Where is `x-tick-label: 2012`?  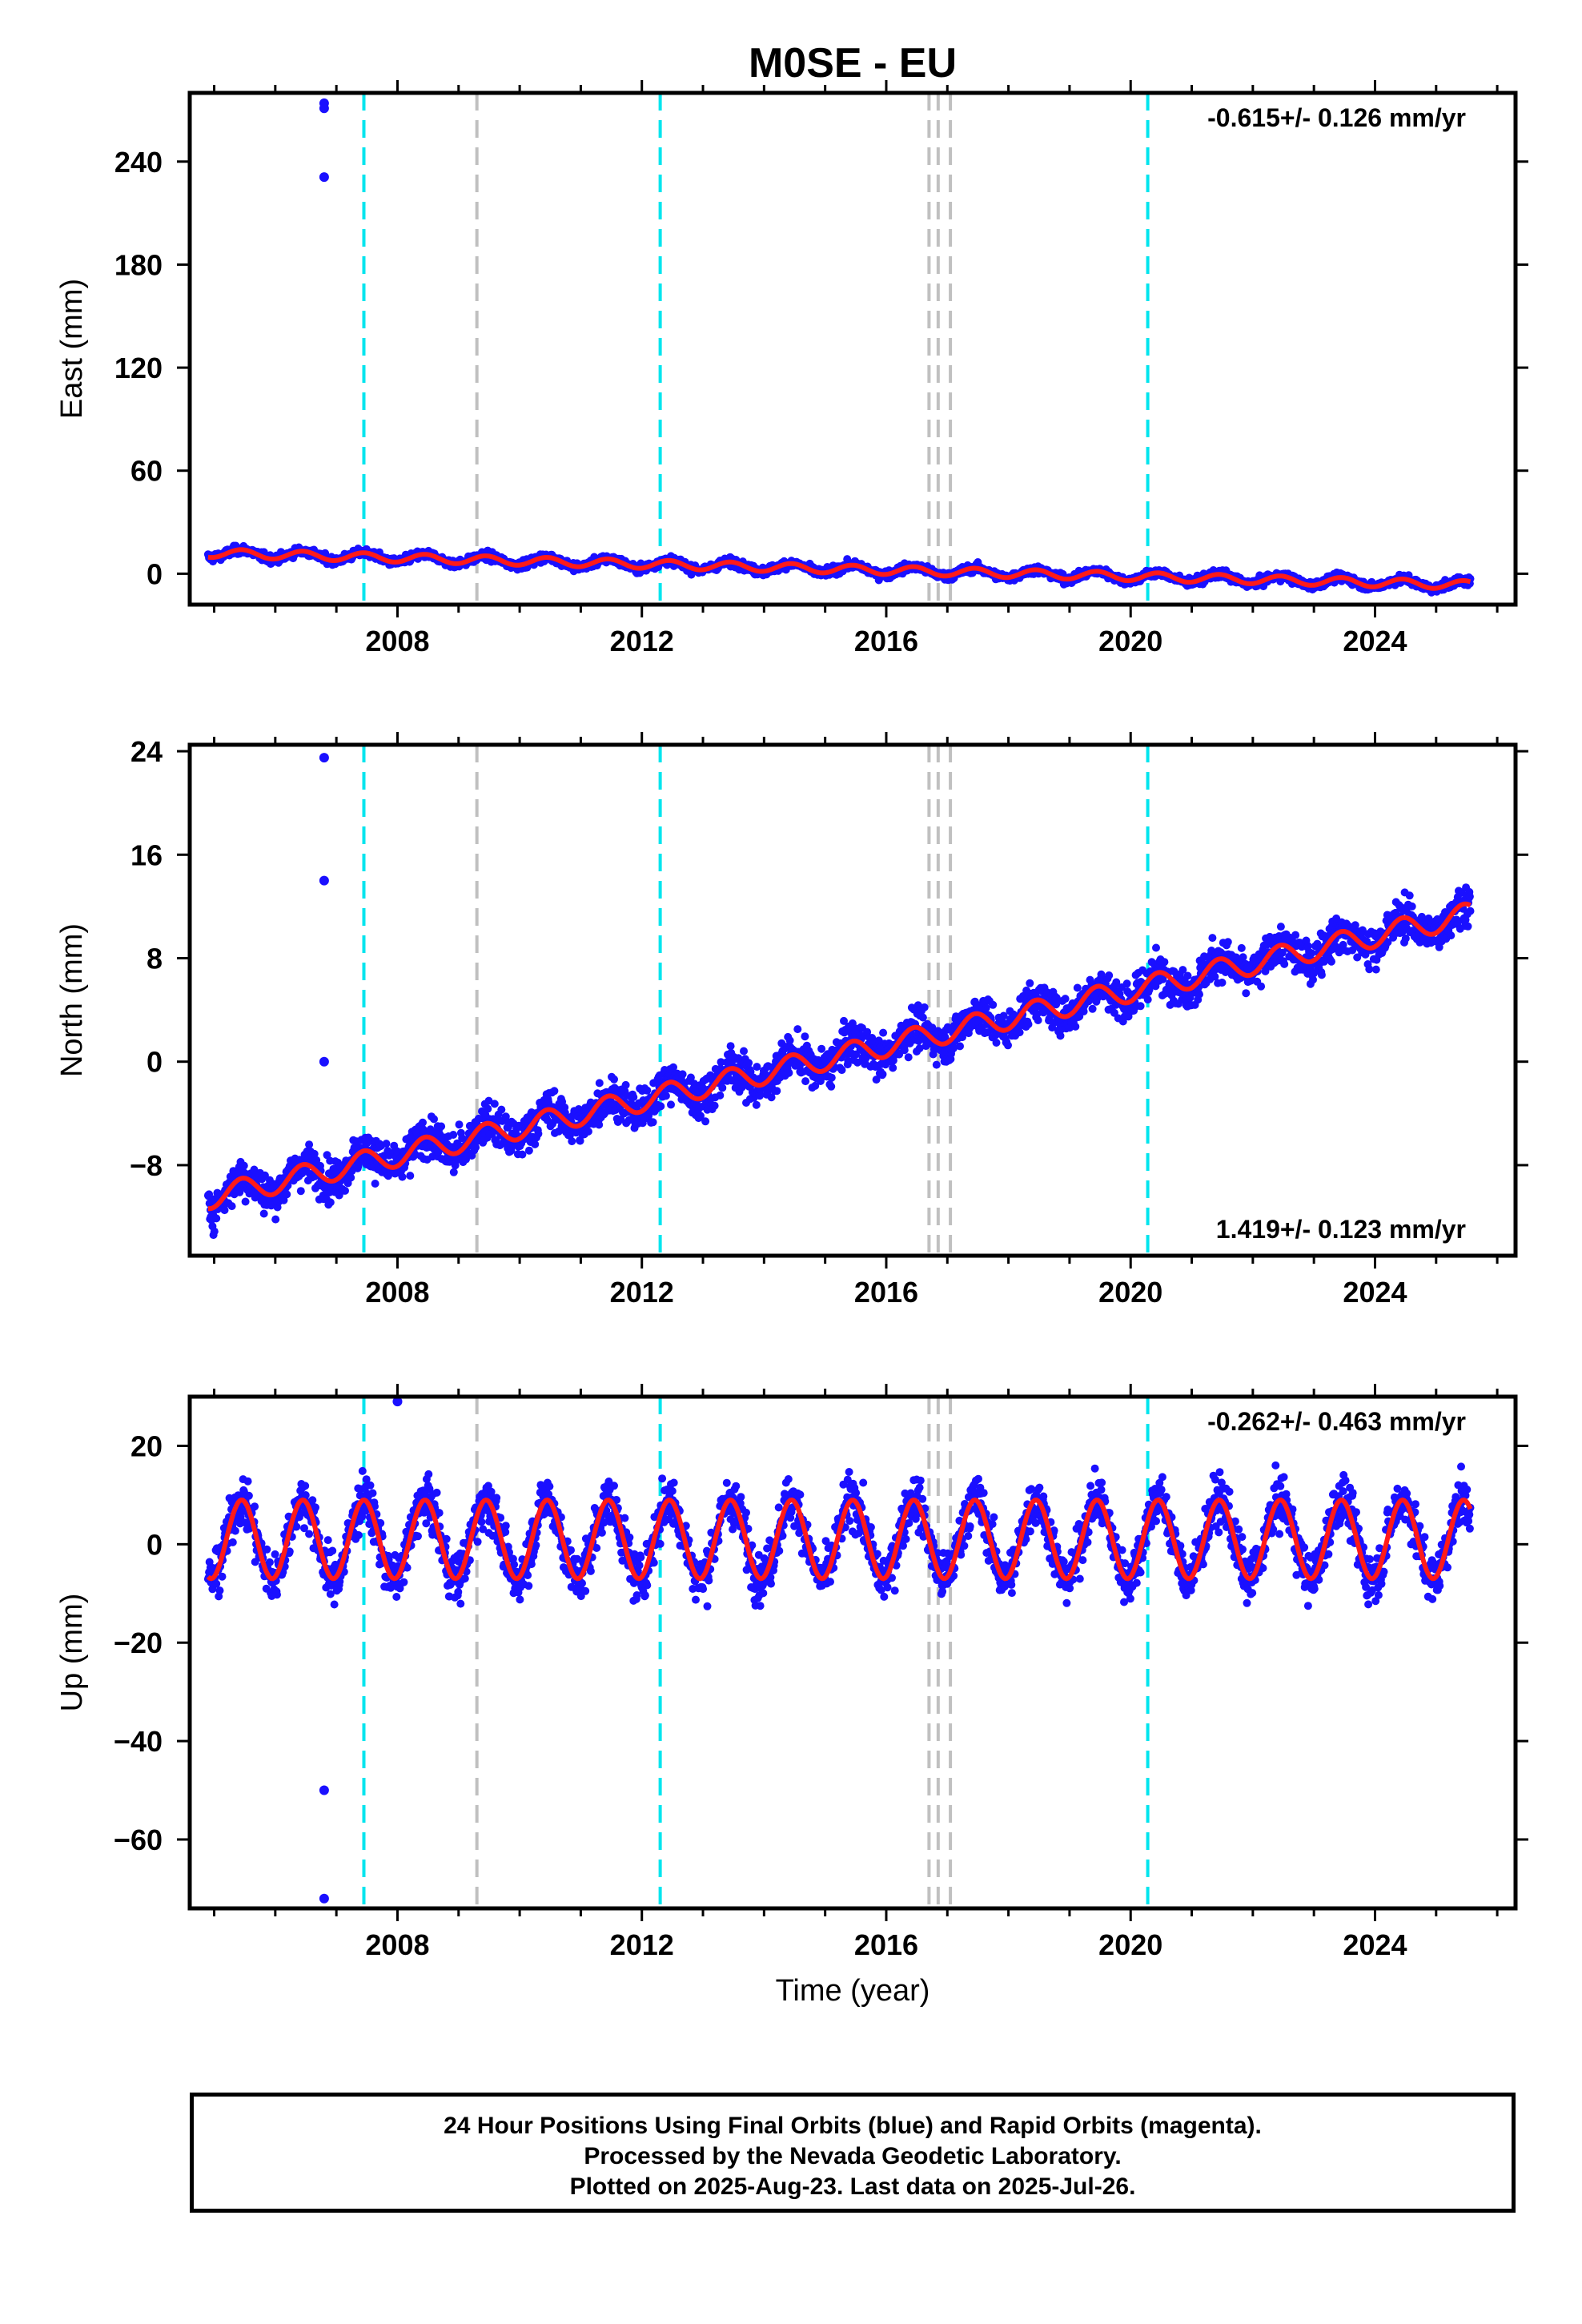
x-tick-label: 2012 is located at coordinates (642, 641).